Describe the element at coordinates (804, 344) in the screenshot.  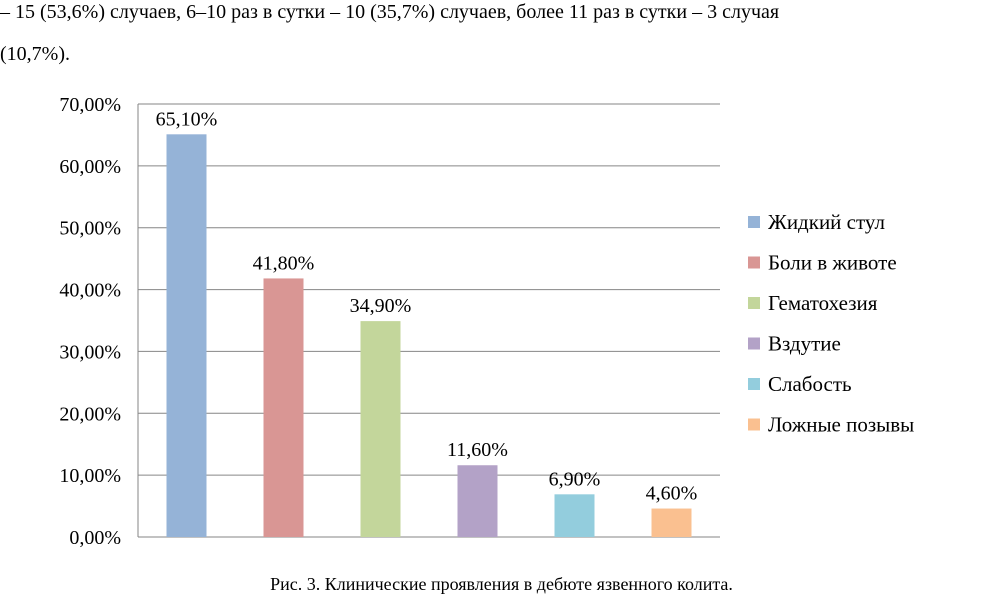
I see `legend-label: Вздутие` at that location.